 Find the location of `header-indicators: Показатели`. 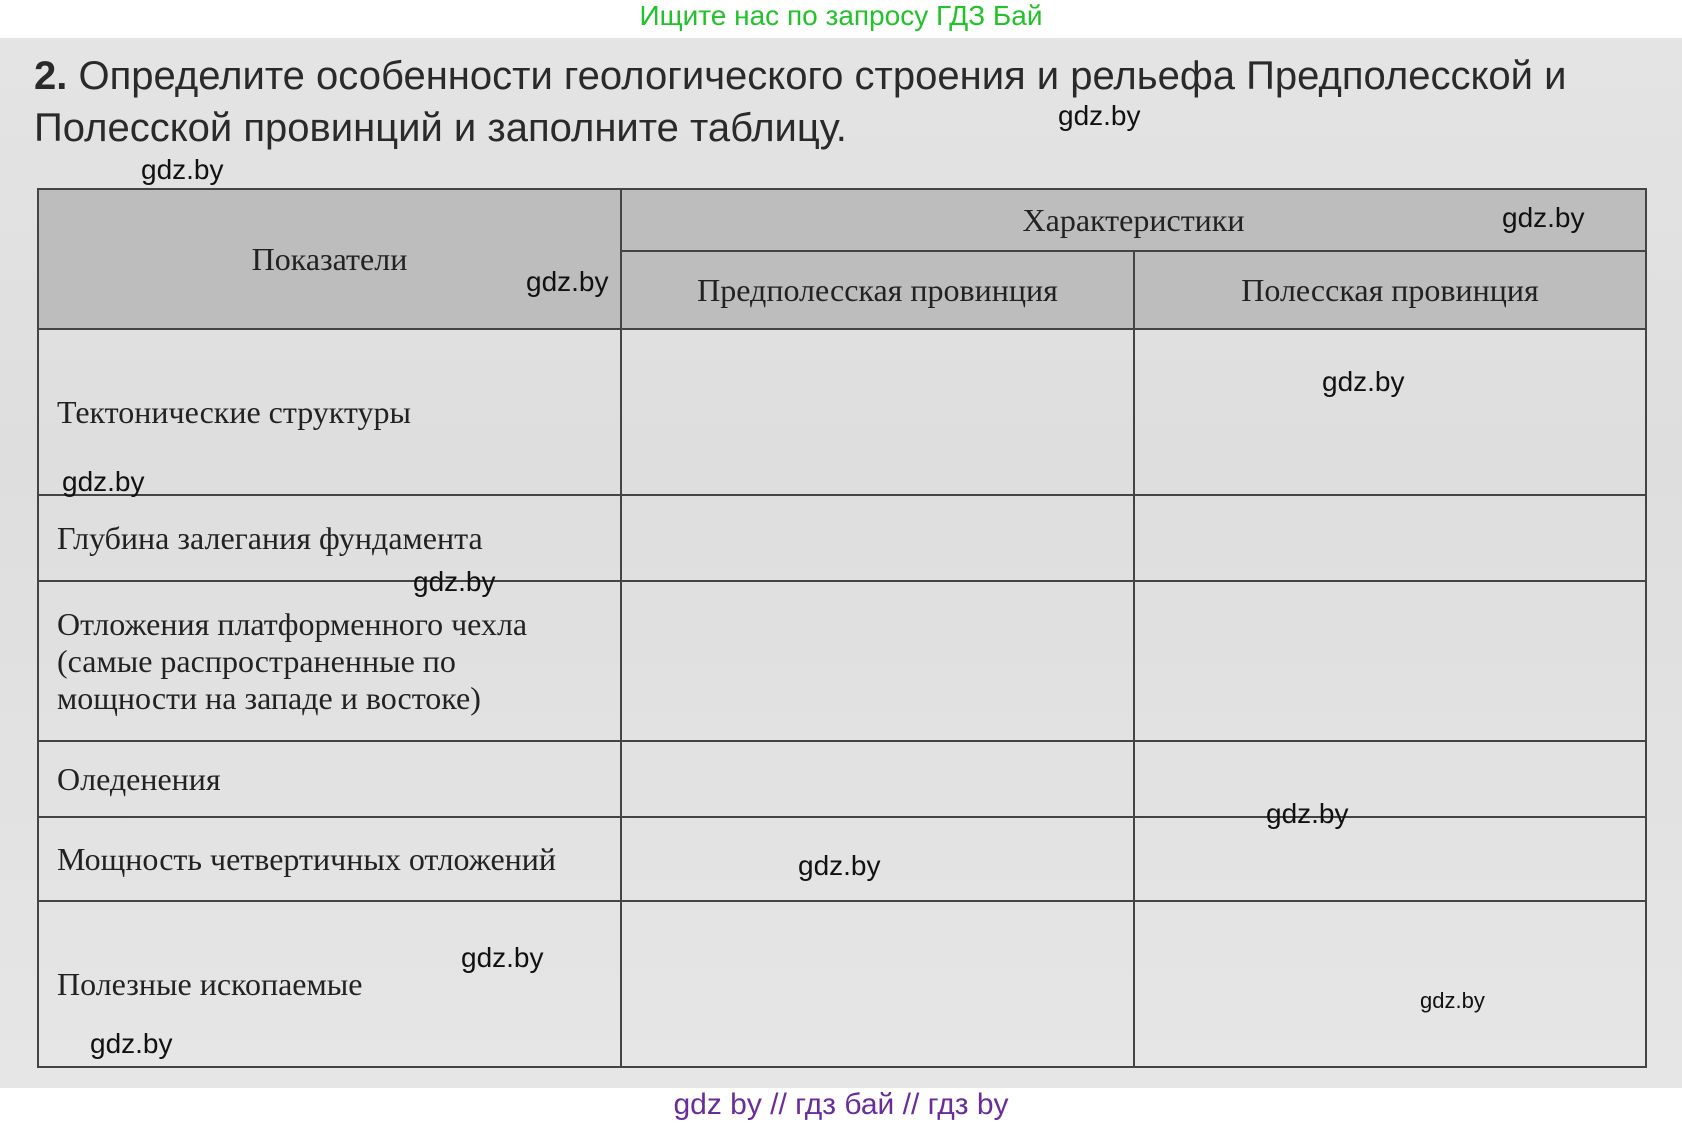

header-indicators: Показатели is located at coordinates (329, 259).